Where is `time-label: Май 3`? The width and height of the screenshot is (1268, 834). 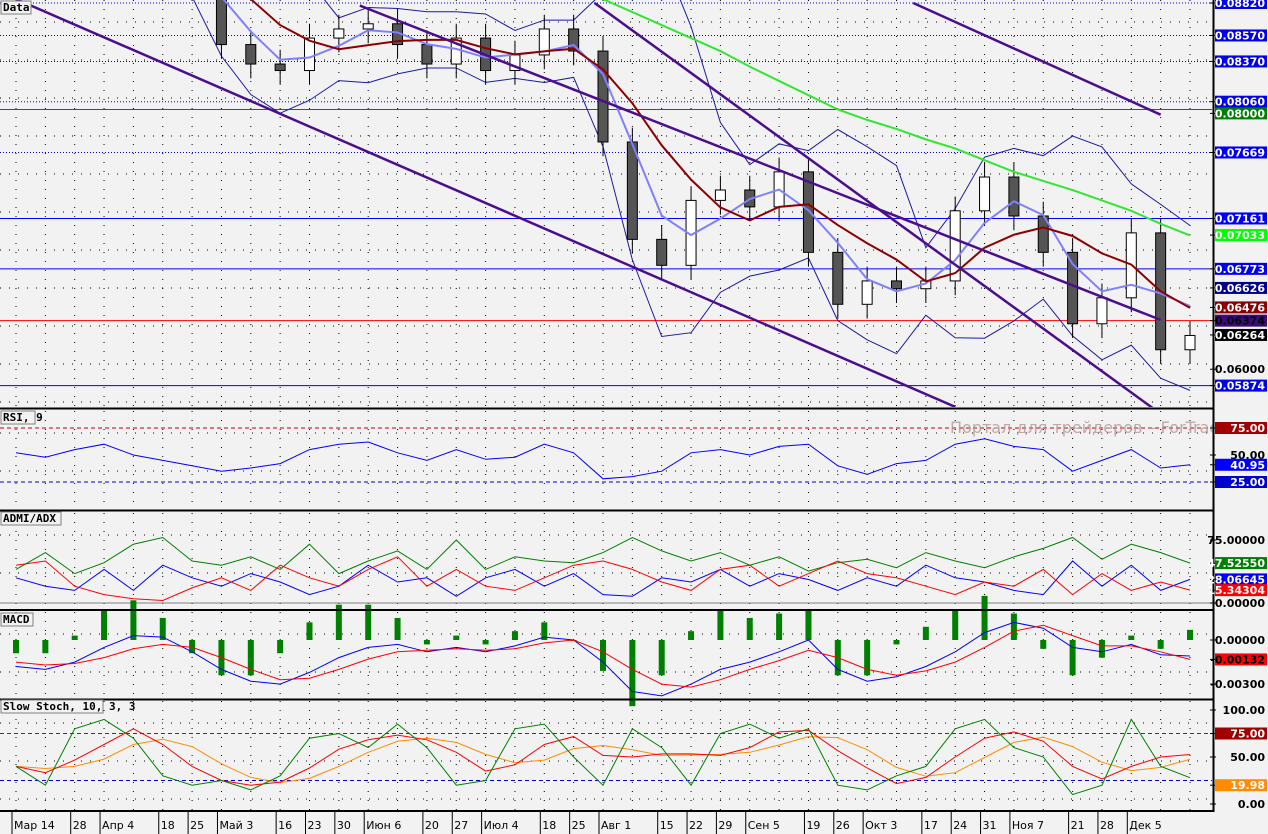 time-label: Май 3 is located at coordinates (236, 825).